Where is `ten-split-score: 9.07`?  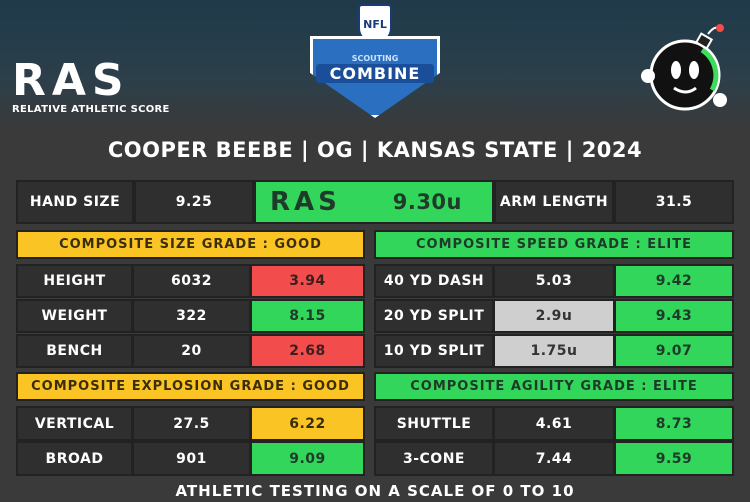 ten-split-score: 9.07 is located at coordinates (674, 351).